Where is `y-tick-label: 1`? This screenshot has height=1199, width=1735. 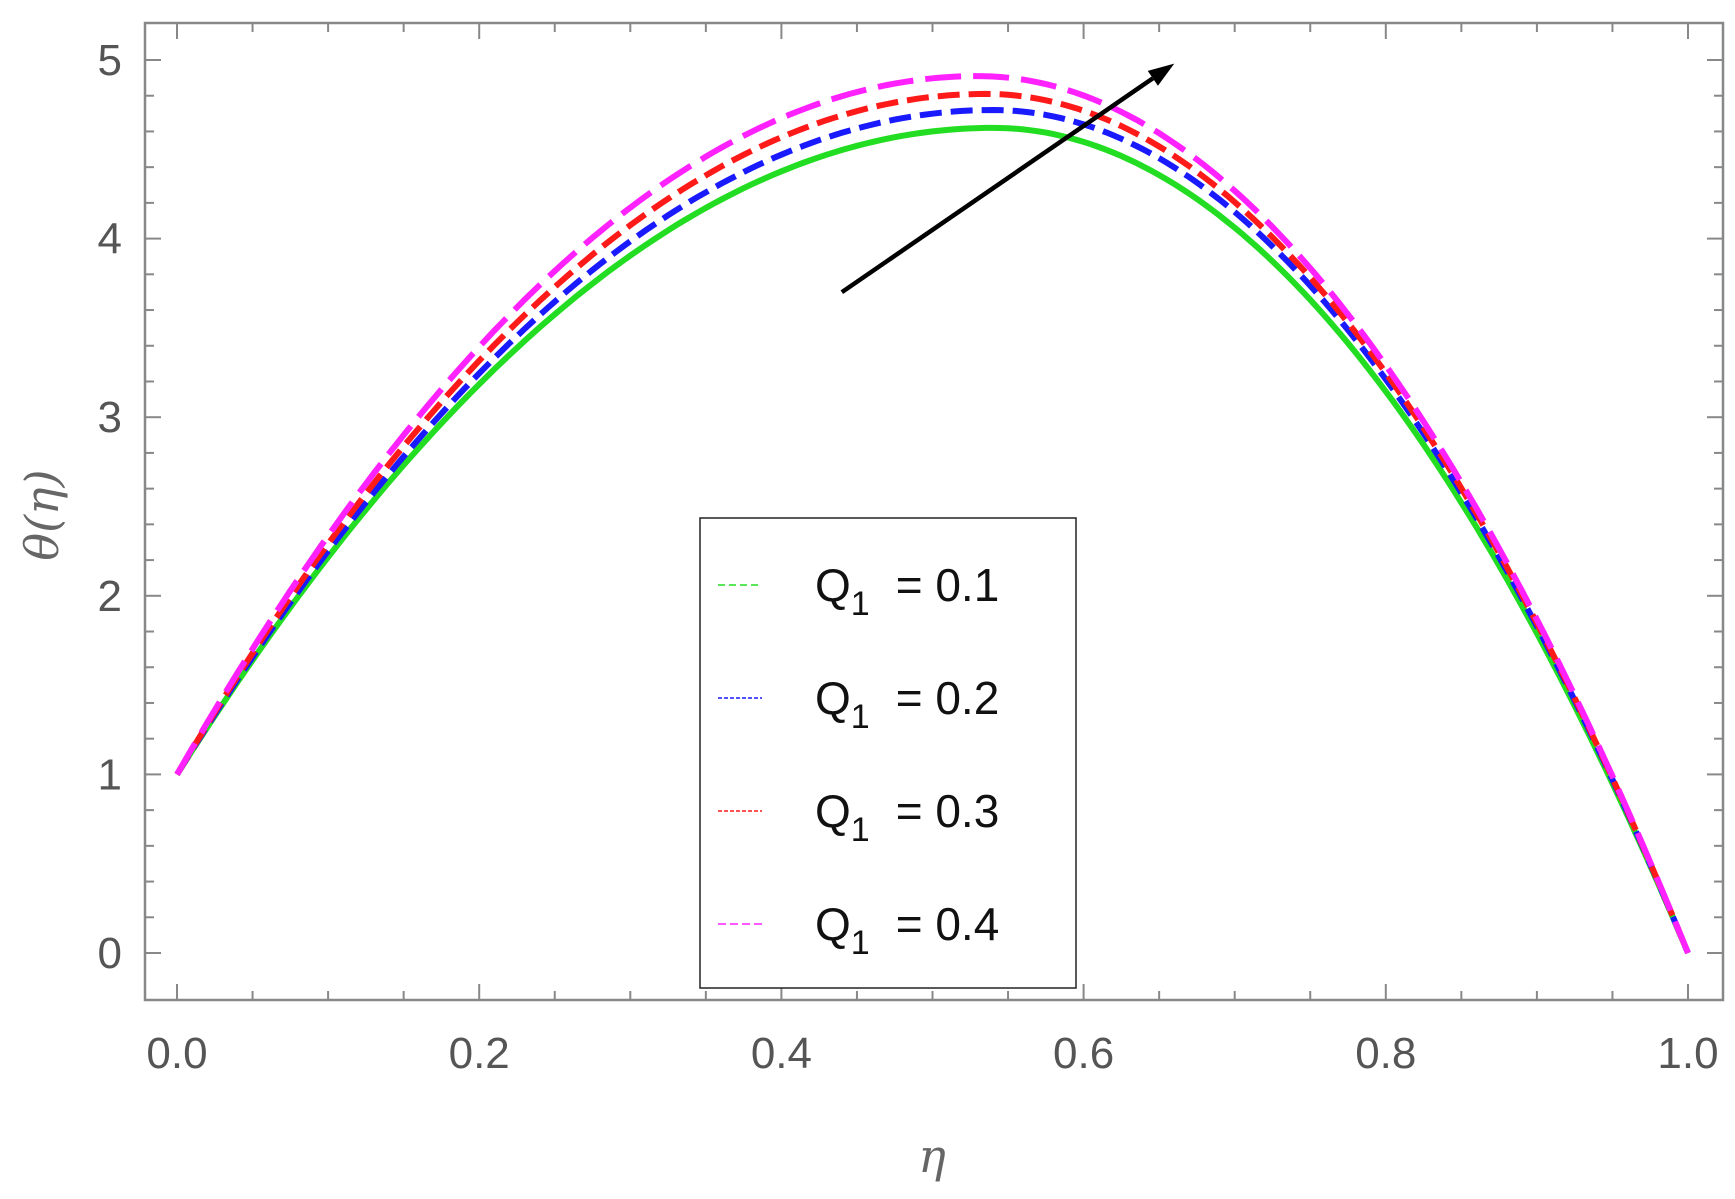 y-tick-label: 1 is located at coordinates (110, 774).